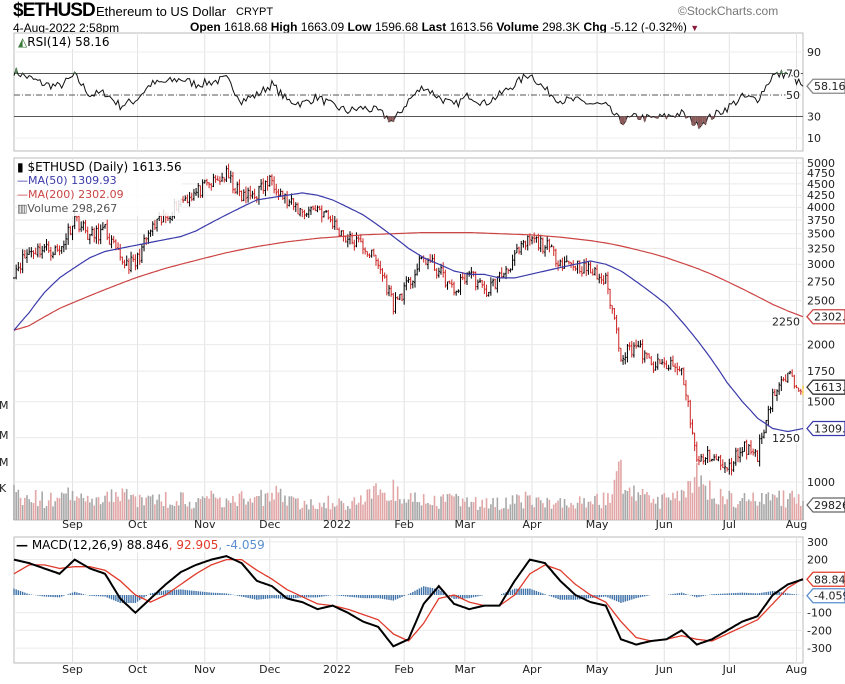  I want to click on macd-tag-shape, so click(825, 579).